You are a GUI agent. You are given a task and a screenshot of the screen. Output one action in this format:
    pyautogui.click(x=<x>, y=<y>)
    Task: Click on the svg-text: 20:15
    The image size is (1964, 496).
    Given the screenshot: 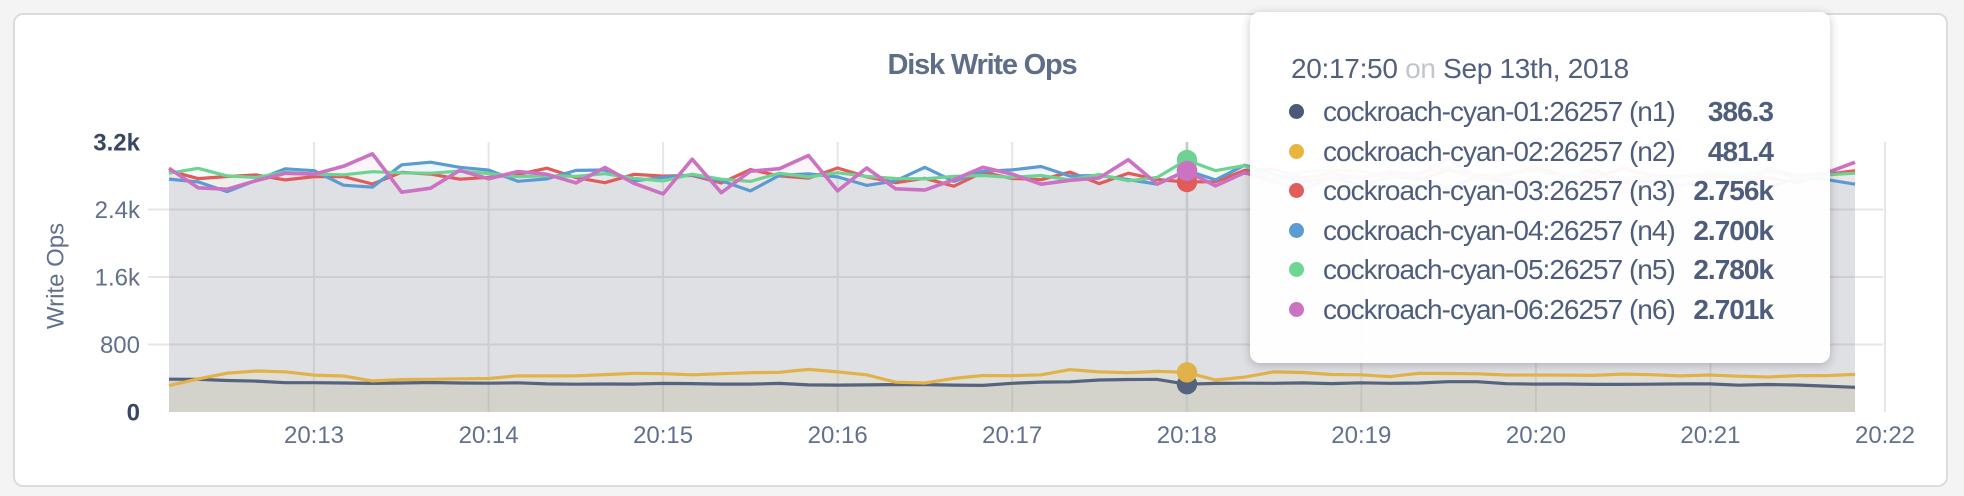 What is the action you would take?
    pyautogui.click(x=663, y=435)
    